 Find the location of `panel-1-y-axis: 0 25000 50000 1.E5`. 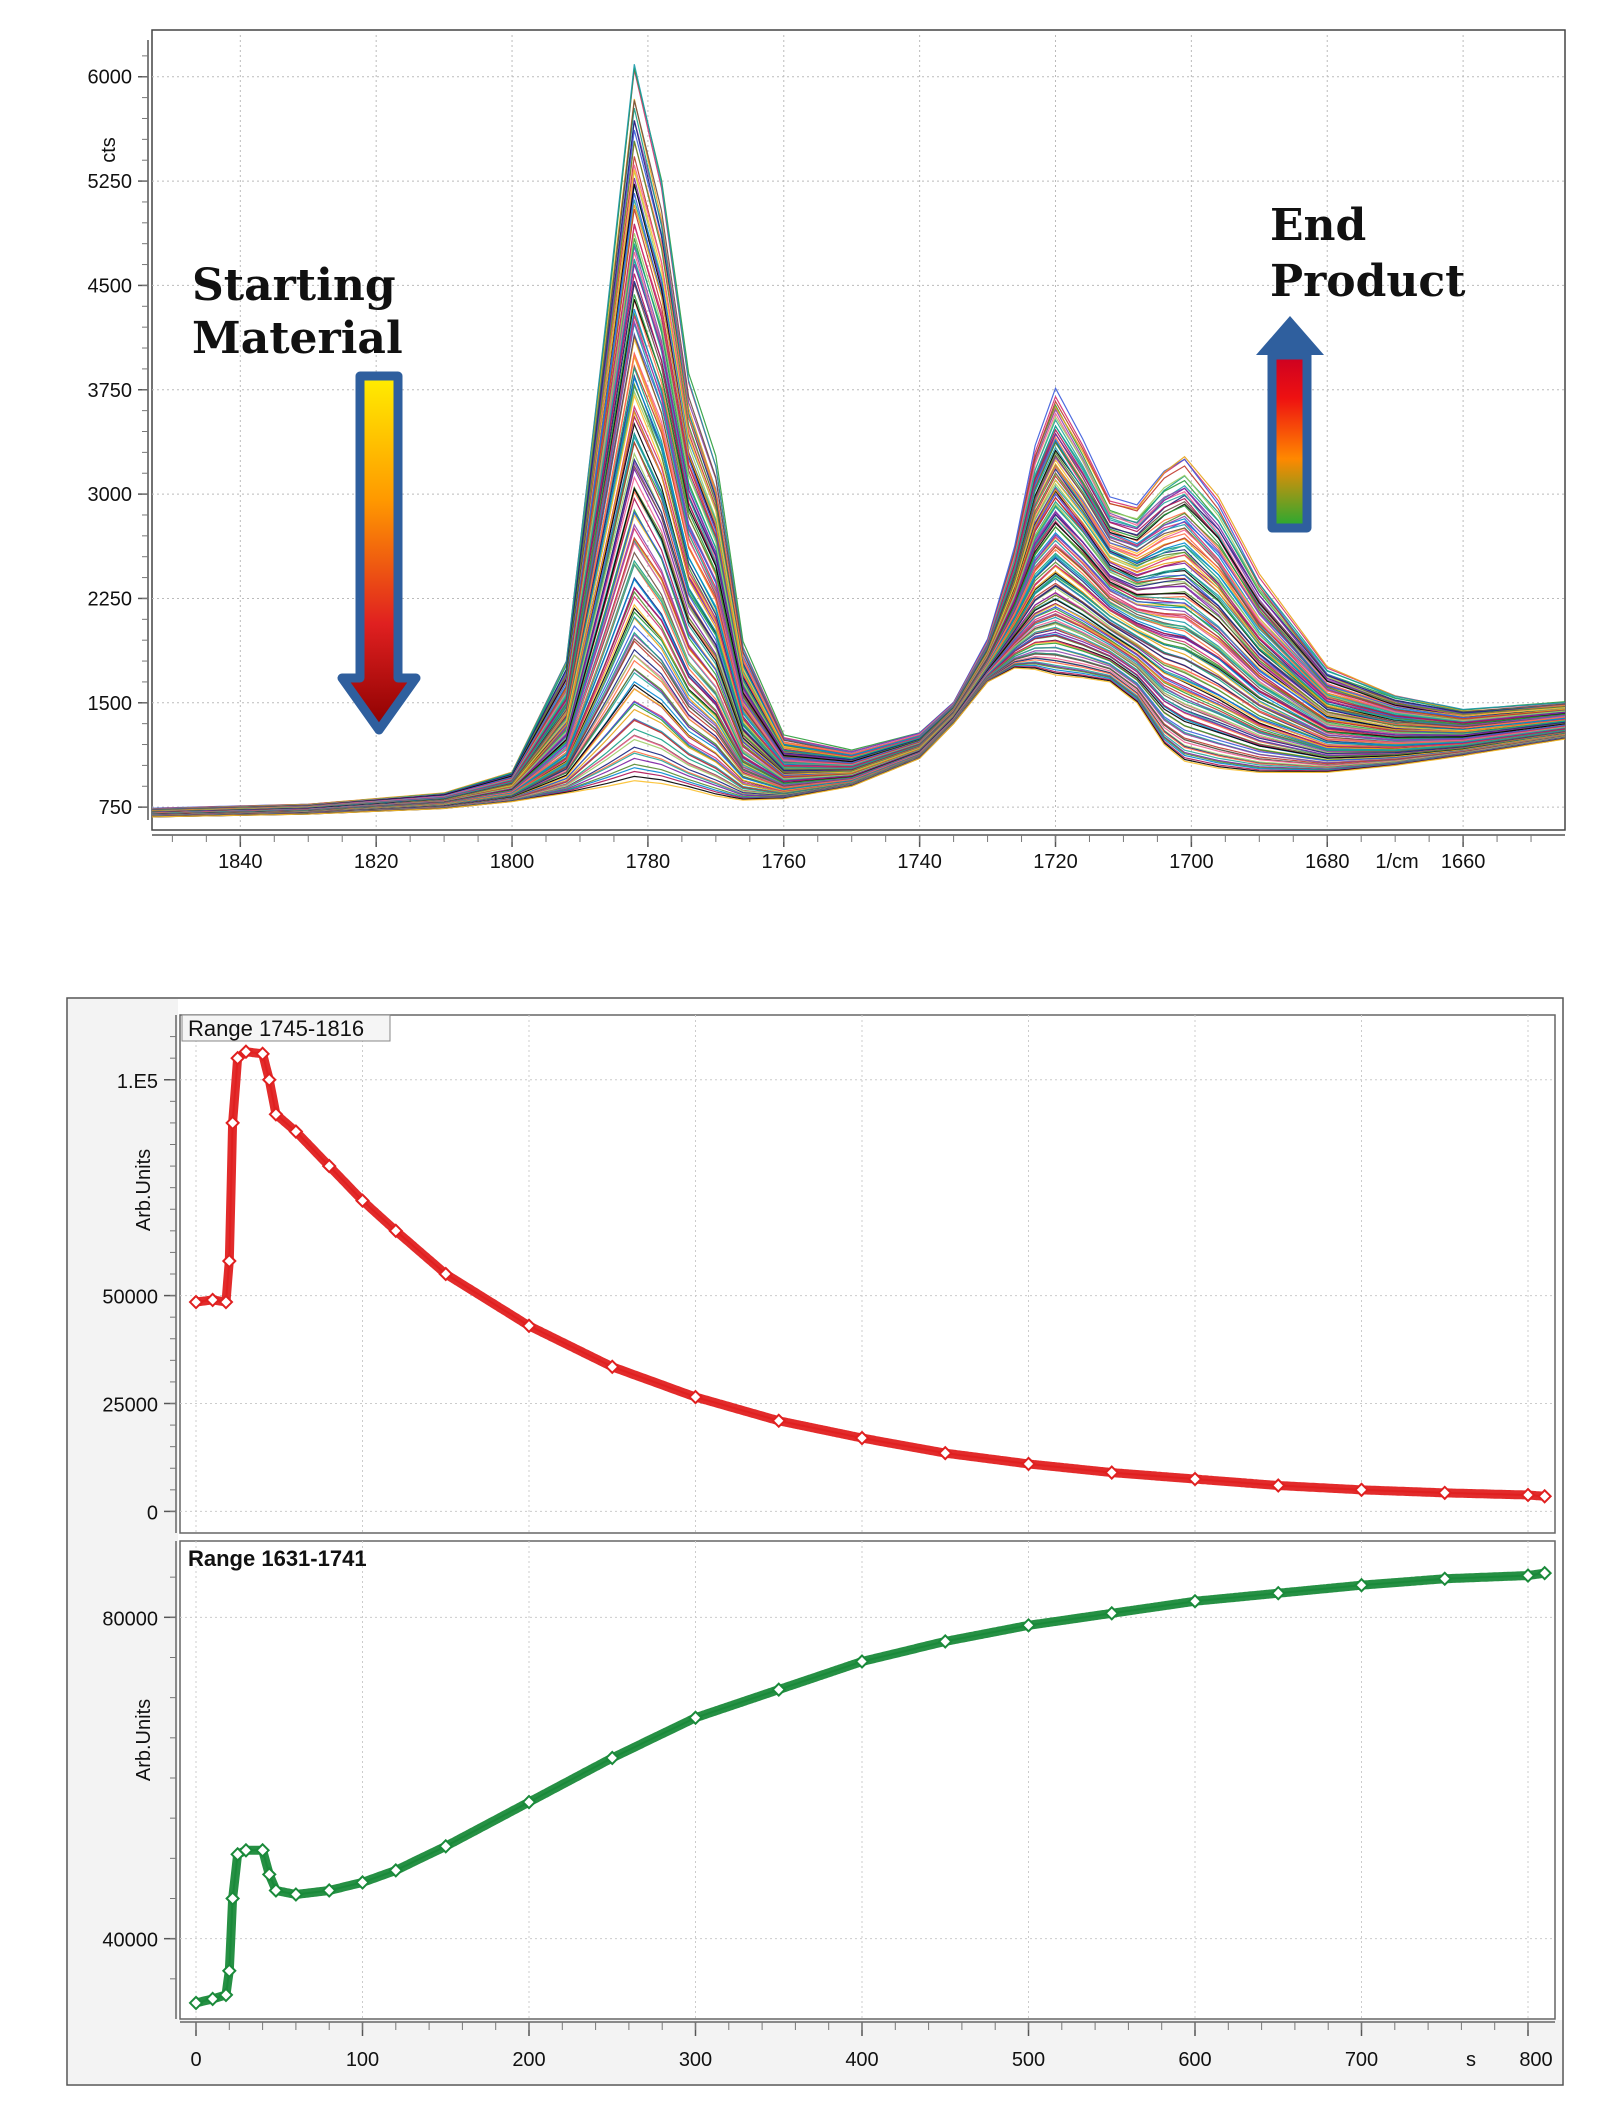

panel-1-y-axis: 0 25000 50000 1.E5 is located at coordinates (139, 1274).